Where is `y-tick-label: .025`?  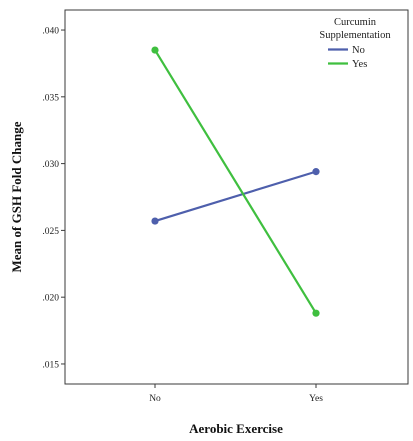
y-tick-label: .025 is located at coordinates (50, 232).